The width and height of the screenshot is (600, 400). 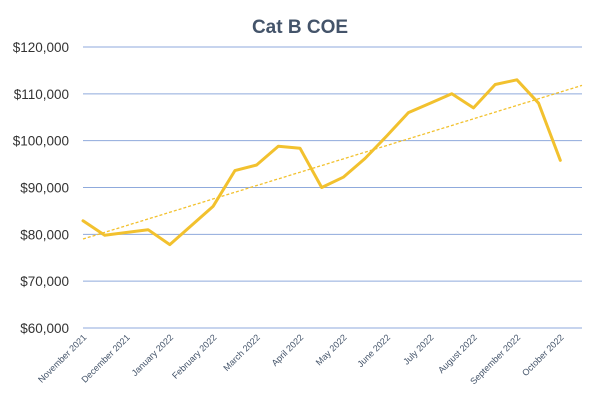 What do you see at coordinates (44, 234) in the screenshot?
I see `y-tick-label: $80,000` at bounding box center [44, 234].